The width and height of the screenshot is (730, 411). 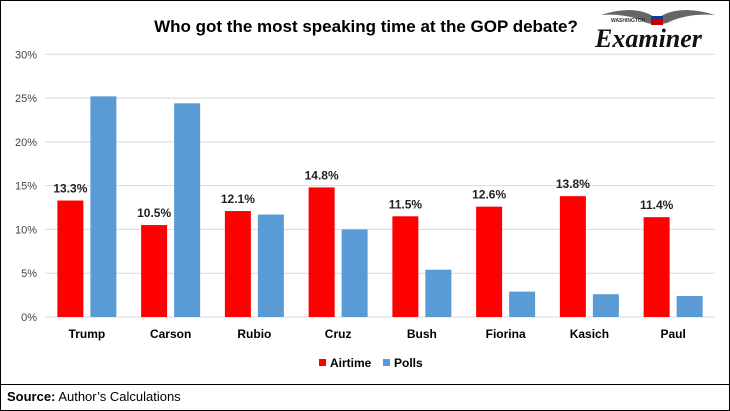 I want to click on data-label: 11.5%, so click(x=406, y=204).